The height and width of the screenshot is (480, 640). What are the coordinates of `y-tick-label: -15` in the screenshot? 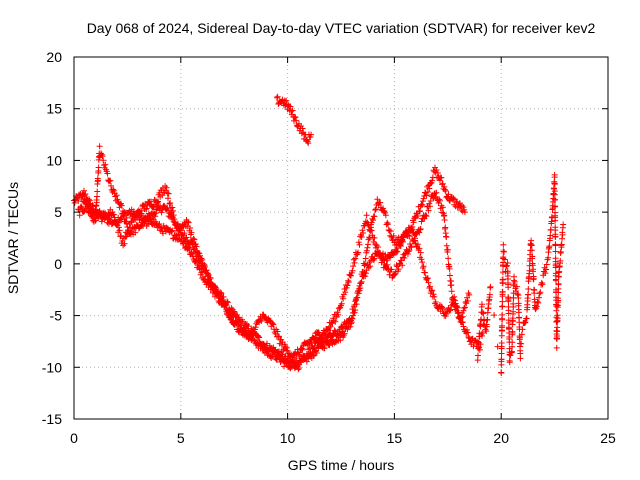 It's located at (52, 419).